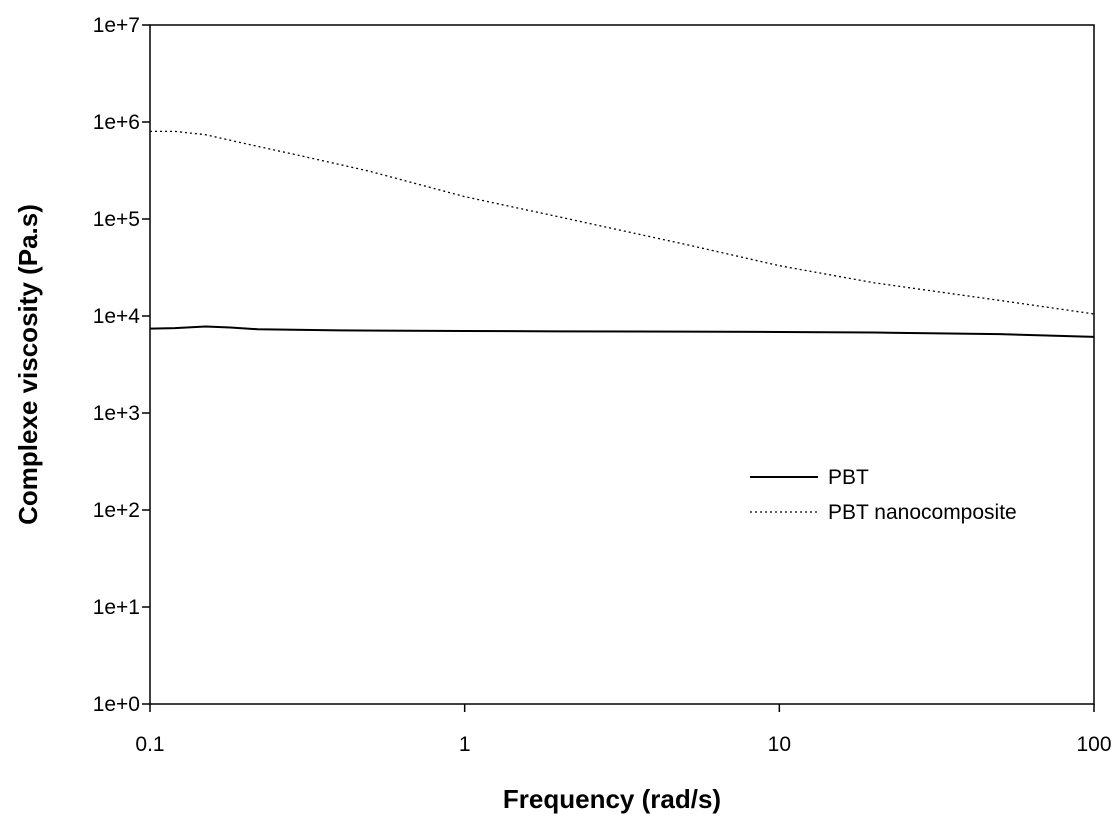 This screenshot has width=1120, height=816. Describe the element at coordinates (1093, 744) in the screenshot. I see `x-tick-label: 100` at that location.